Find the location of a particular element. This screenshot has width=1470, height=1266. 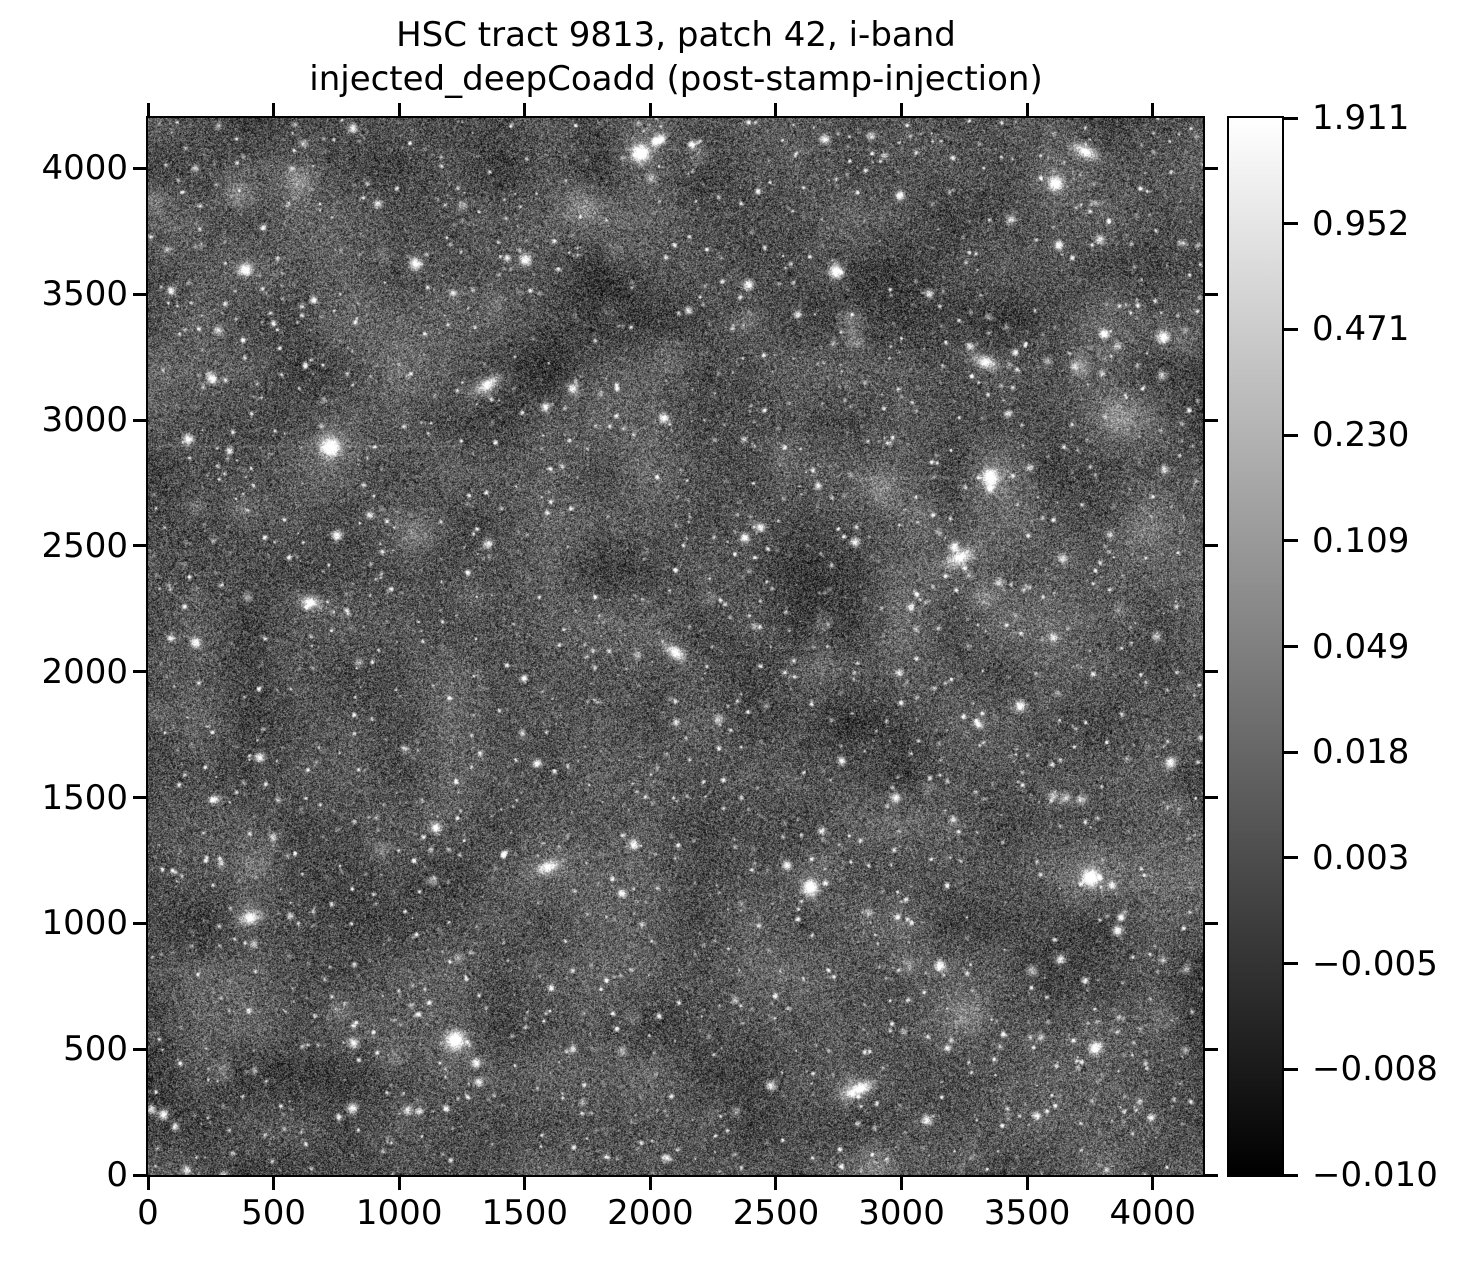

y-tick-label: 2000 is located at coordinates (84, 671).